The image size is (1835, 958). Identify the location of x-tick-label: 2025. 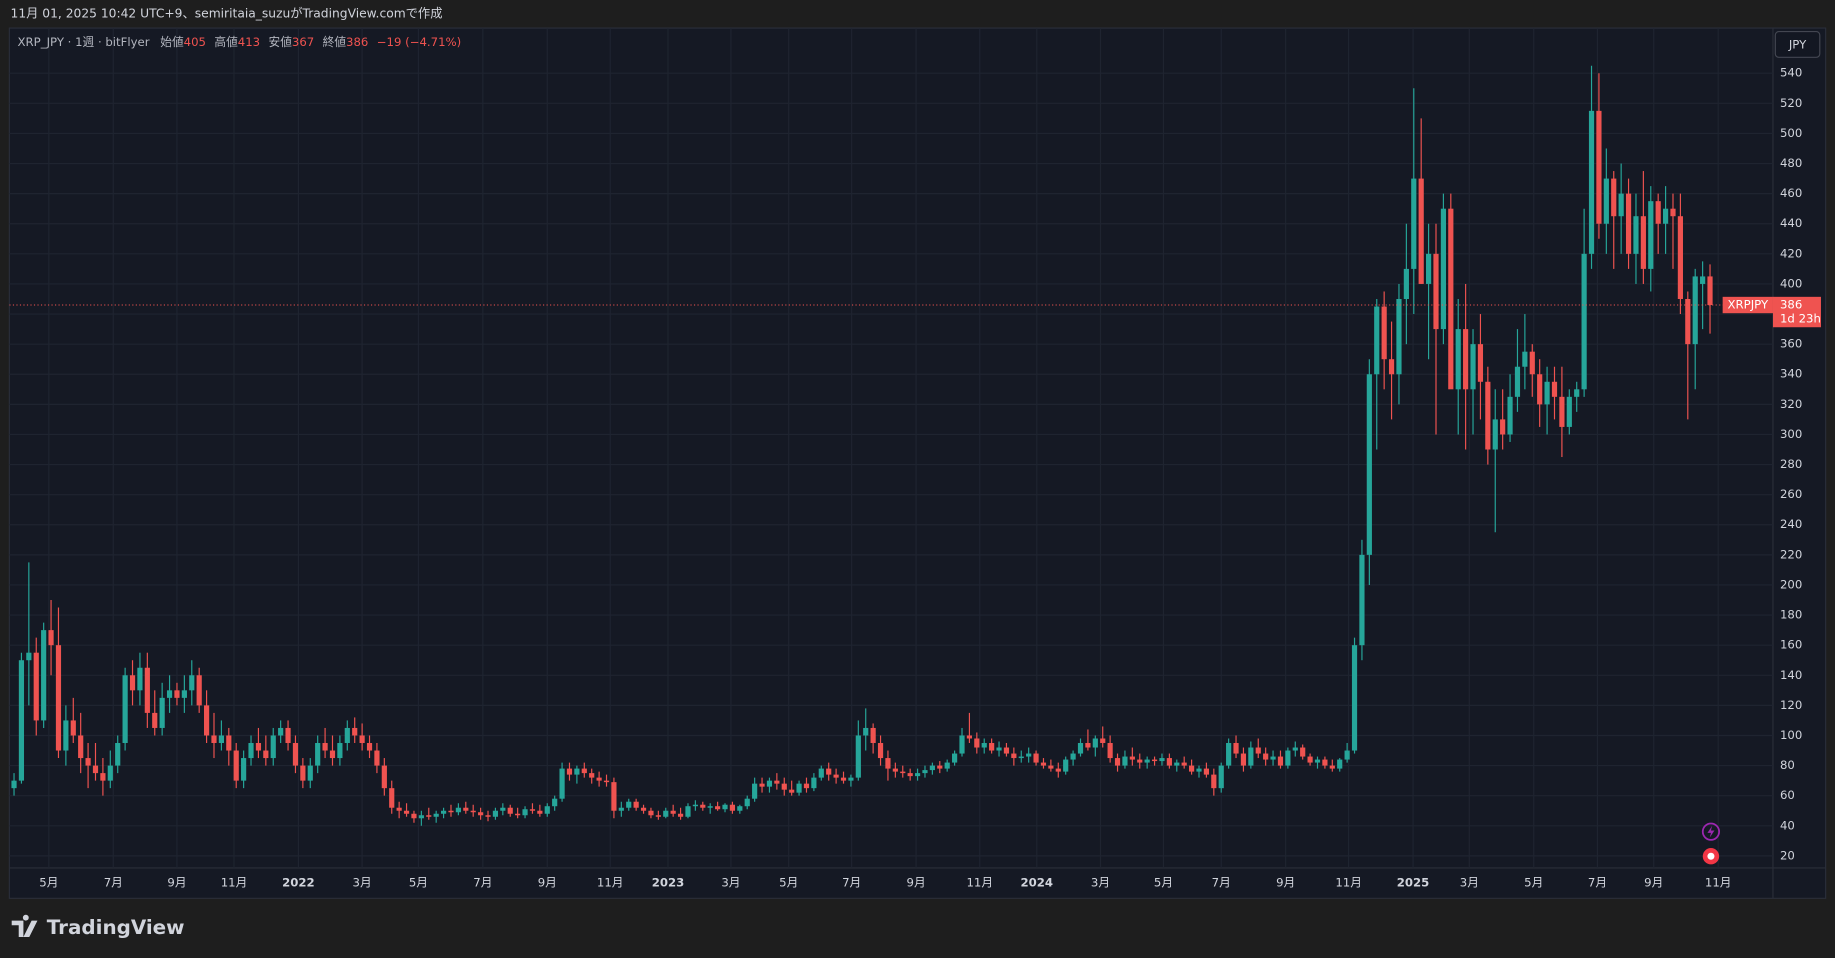
(1413, 883).